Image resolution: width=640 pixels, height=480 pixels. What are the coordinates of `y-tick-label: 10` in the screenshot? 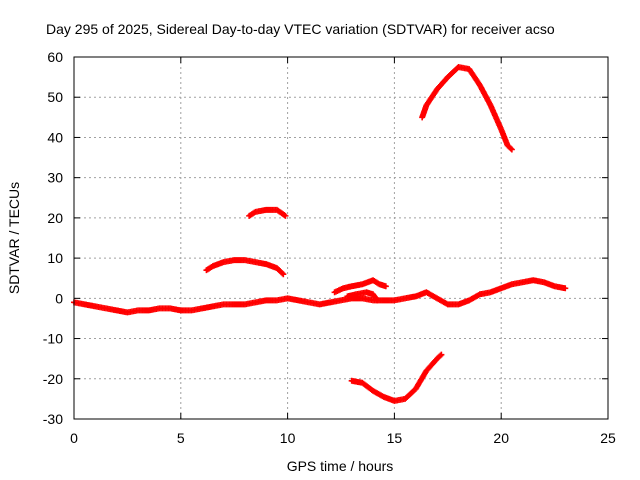 It's located at (55, 258).